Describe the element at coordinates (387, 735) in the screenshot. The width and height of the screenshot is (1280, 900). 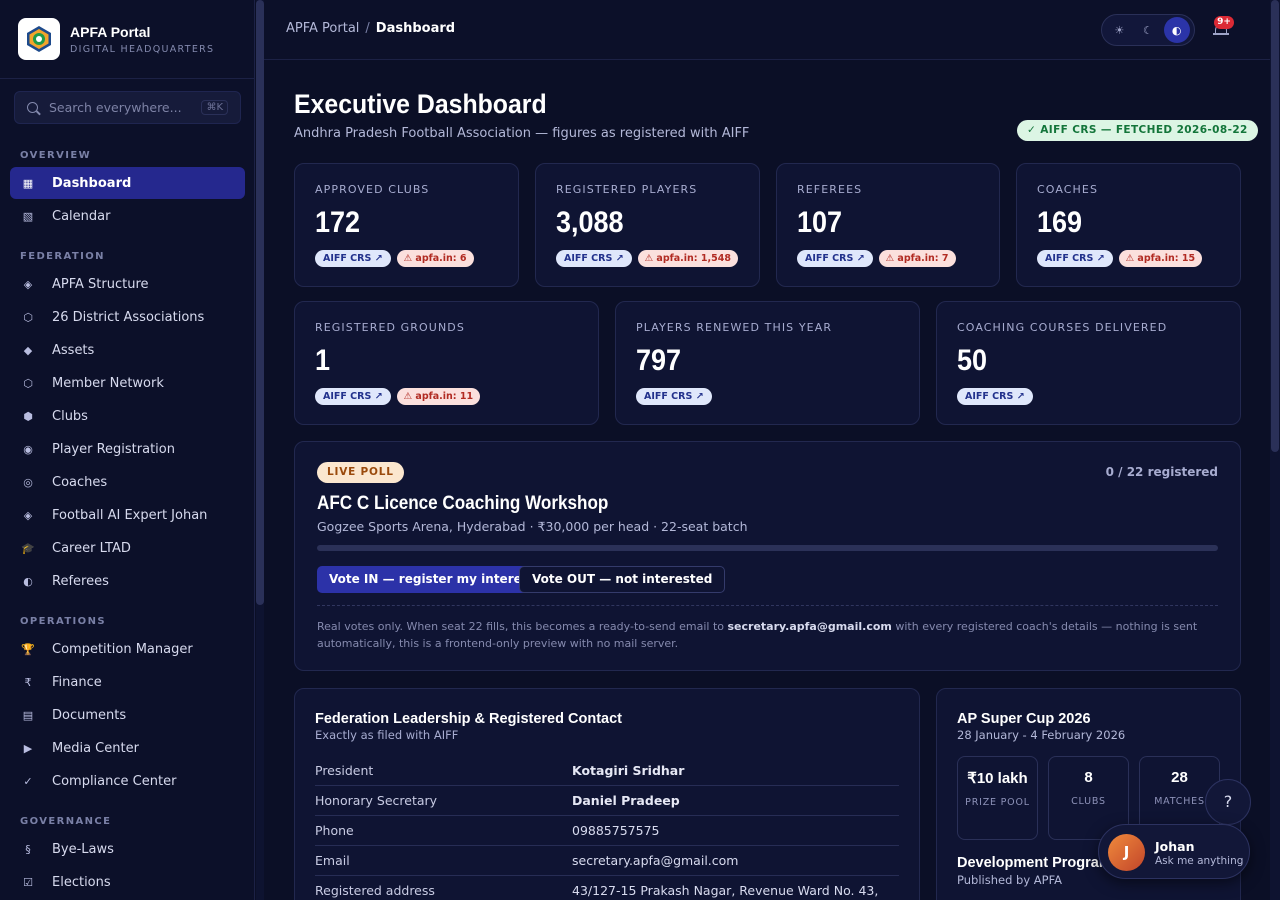
I see `leadership-subtitle: Exactly as filed with AIFF` at that location.